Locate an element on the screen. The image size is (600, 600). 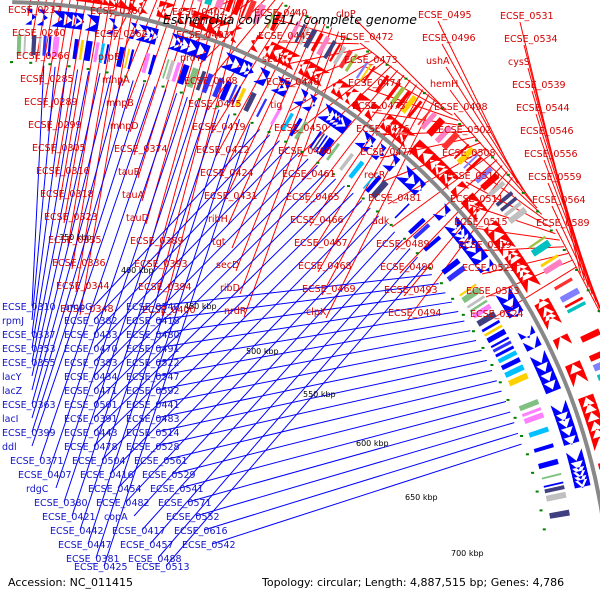
feature-label: ECSE_0421 is located at coordinates (69, 517).